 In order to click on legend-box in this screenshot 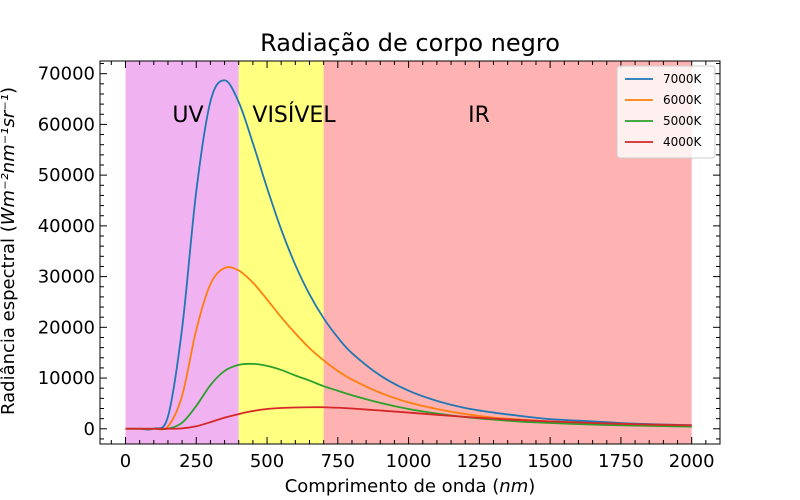, I will do `click(666, 112)`.